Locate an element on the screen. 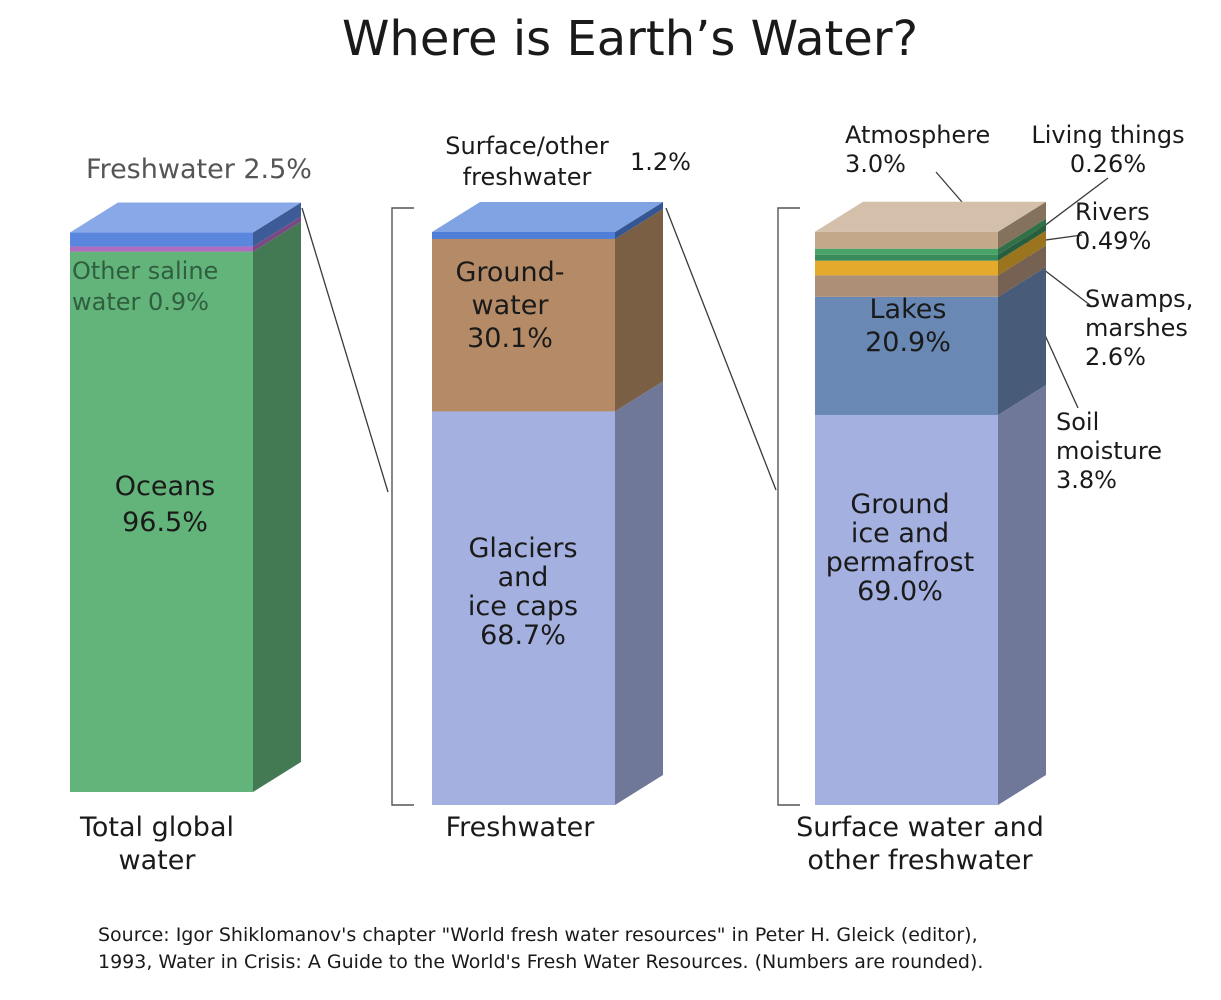  category-label-freshwater: Freshwater is located at coordinates (521, 827).